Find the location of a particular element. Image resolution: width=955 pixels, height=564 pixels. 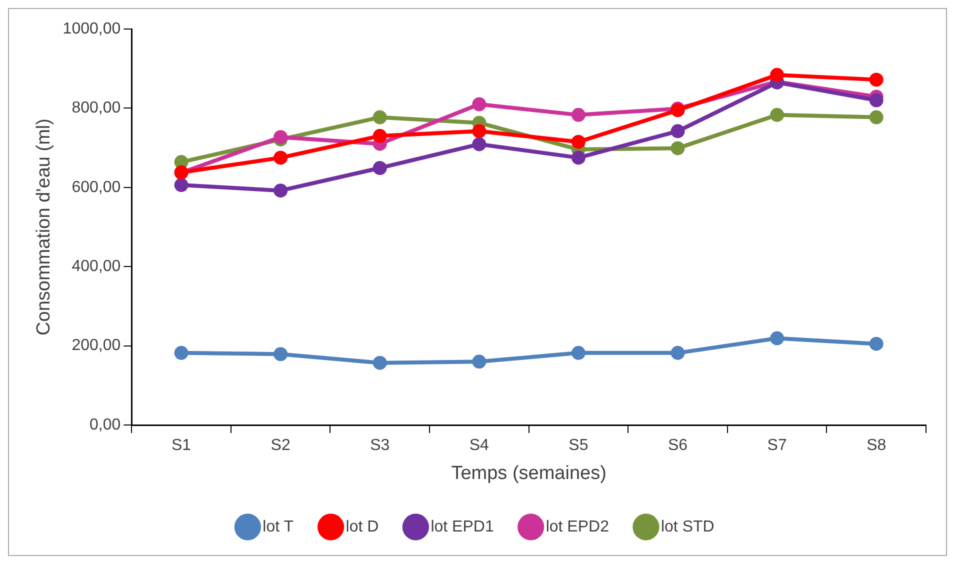

x-axis-title: Temps (semaines) is located at coordinates (528, 473).